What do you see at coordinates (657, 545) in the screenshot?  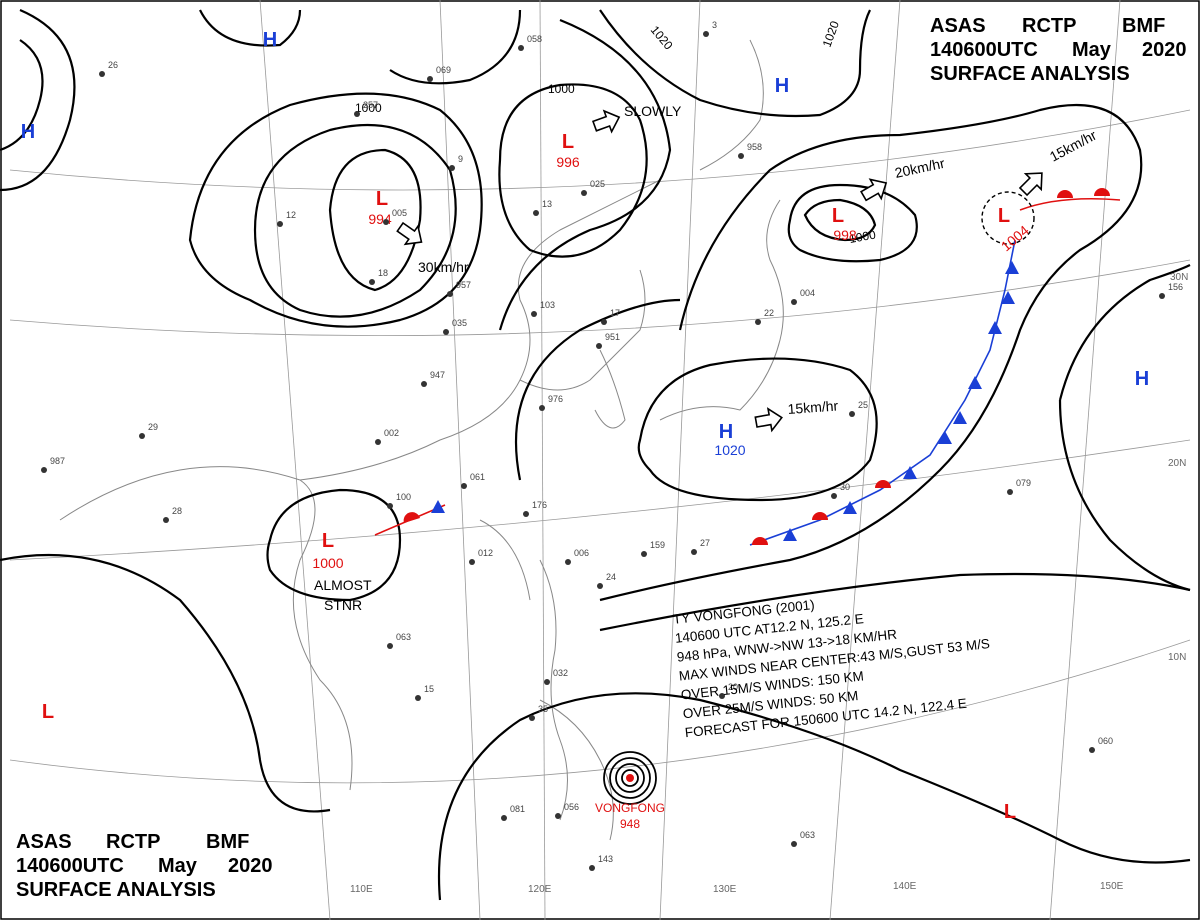 I see `station-value: 159` at bounding box center [657, 545].